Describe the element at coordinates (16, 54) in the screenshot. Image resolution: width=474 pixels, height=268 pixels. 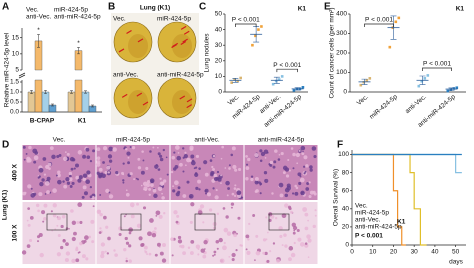
I see `y-tick-label: 10` at that location.